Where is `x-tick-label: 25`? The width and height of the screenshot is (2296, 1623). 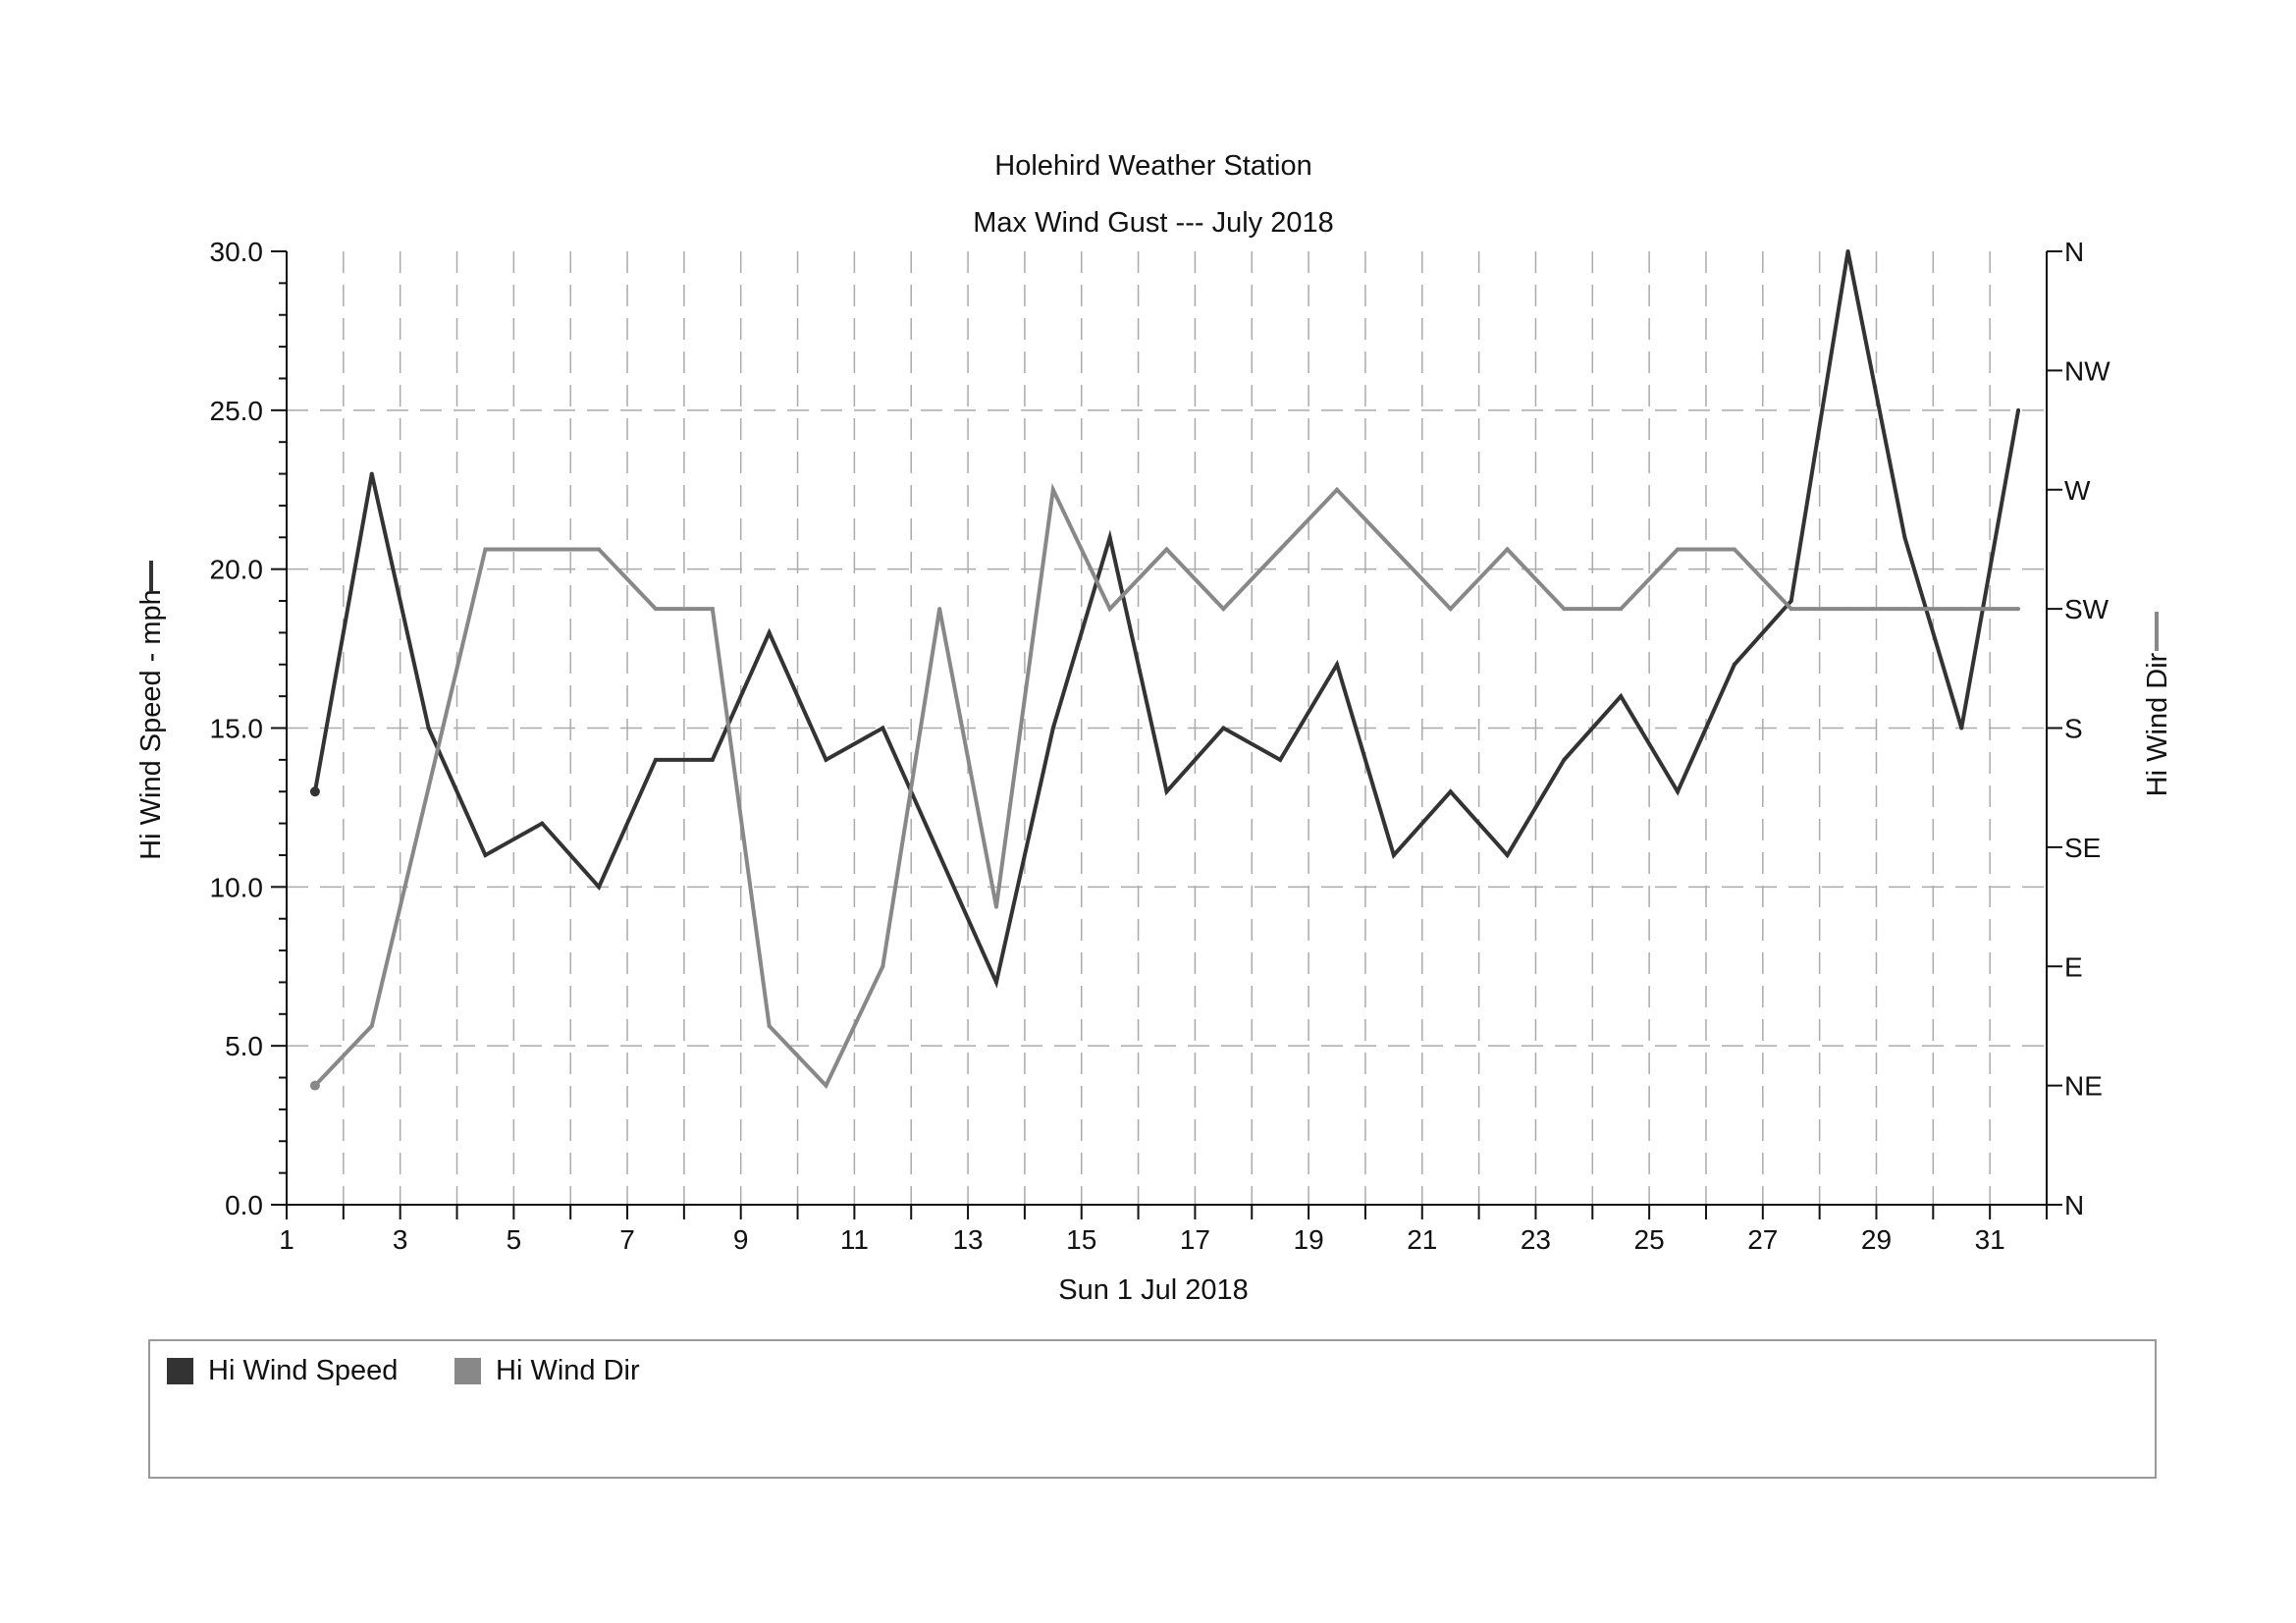
x-tick-label: 25 is located at coordinates (1649, 1239).